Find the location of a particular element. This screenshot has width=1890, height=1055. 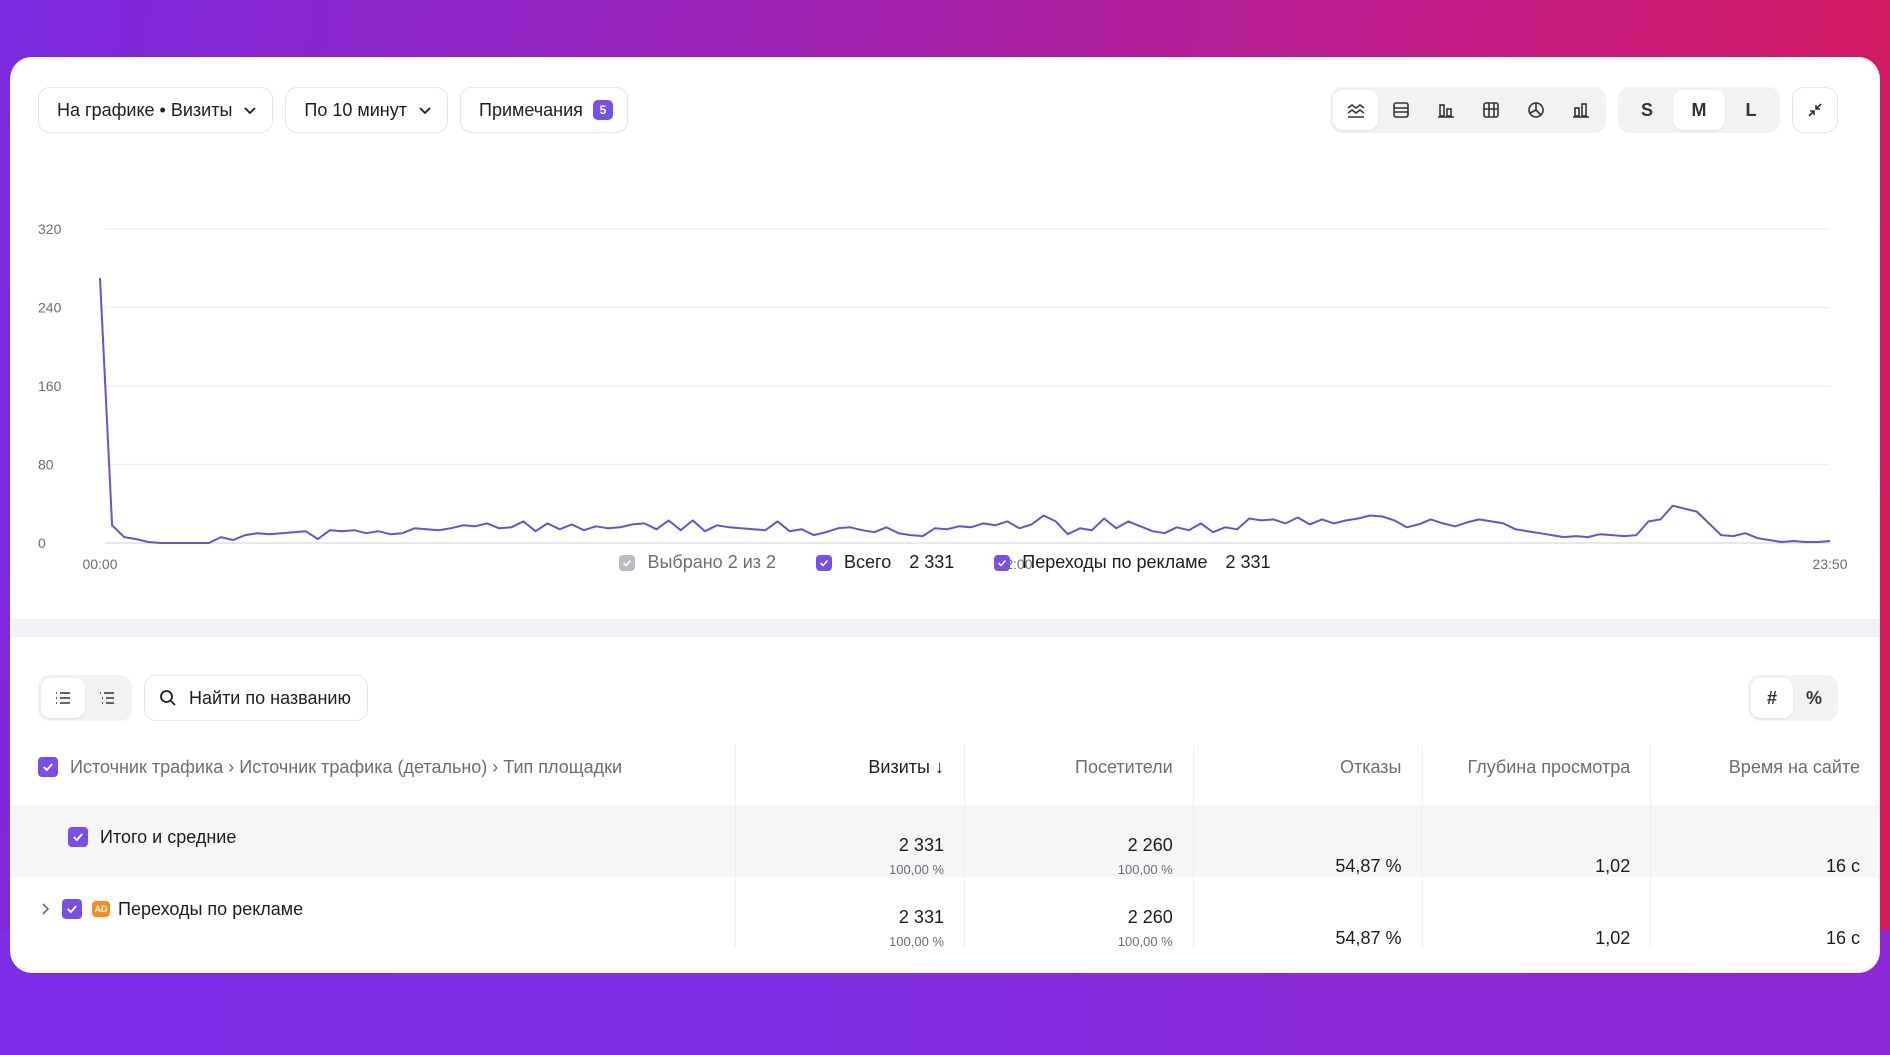

column-header-label: Посетители is located at coordinates (1124, 767).